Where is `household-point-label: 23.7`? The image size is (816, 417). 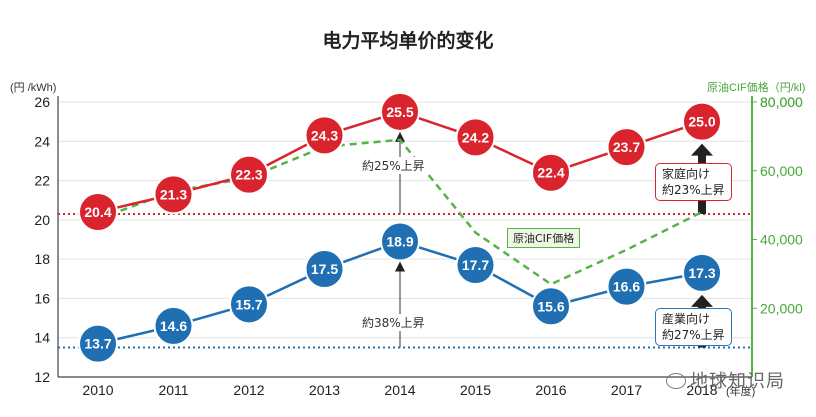 household-point-label: 23.7 is located at coordinates (626, 147).